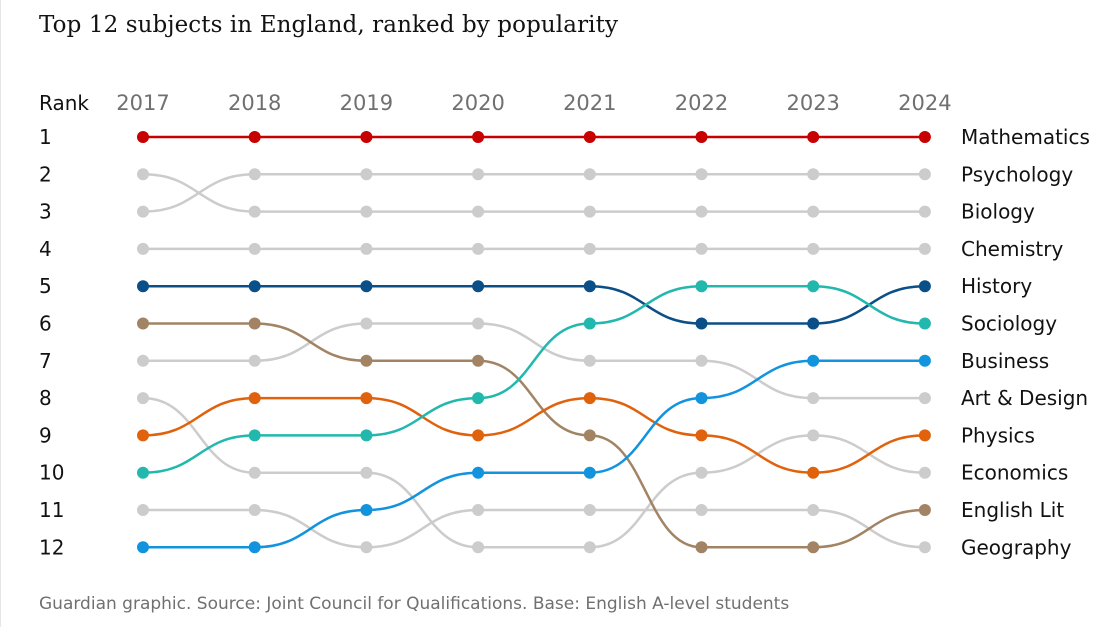  Describe the element at coordinates (254, 174) in the screenshot. I see `point-psychology-2018` at that location.